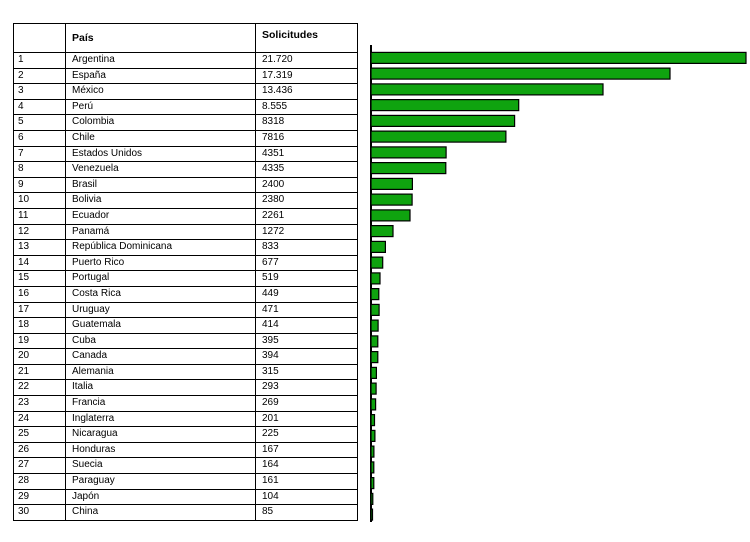  Describe the element at coordinates (391, 199) in the screenshot. I see `bar-bolivia` at that location.